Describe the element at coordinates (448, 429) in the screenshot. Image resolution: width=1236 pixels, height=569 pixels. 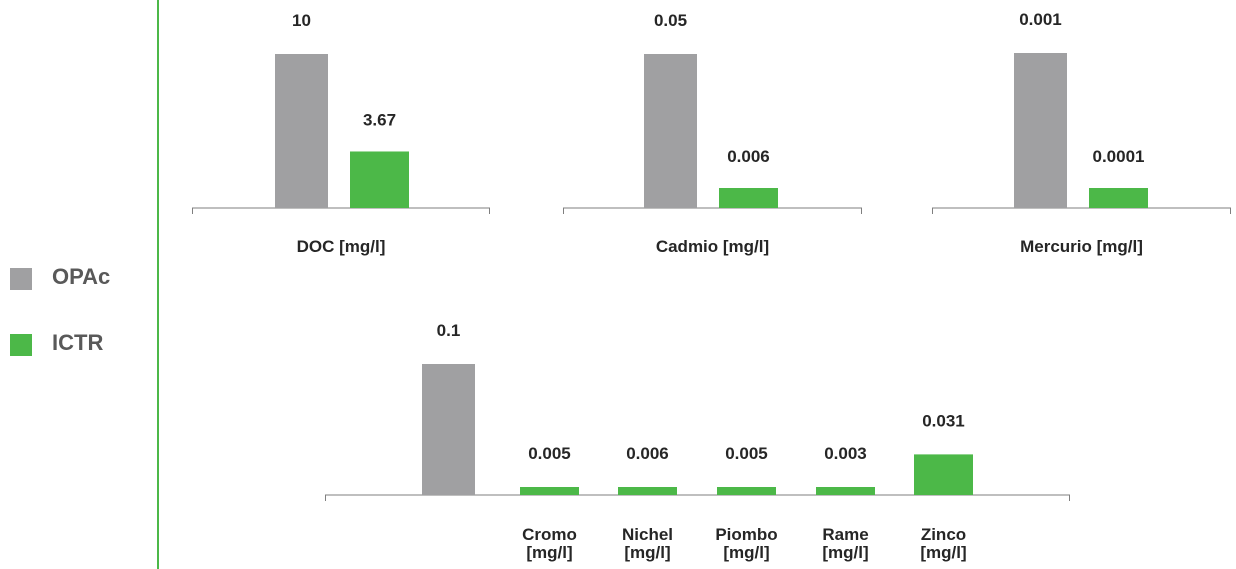
I see `bar-opac-cat0` at that location.